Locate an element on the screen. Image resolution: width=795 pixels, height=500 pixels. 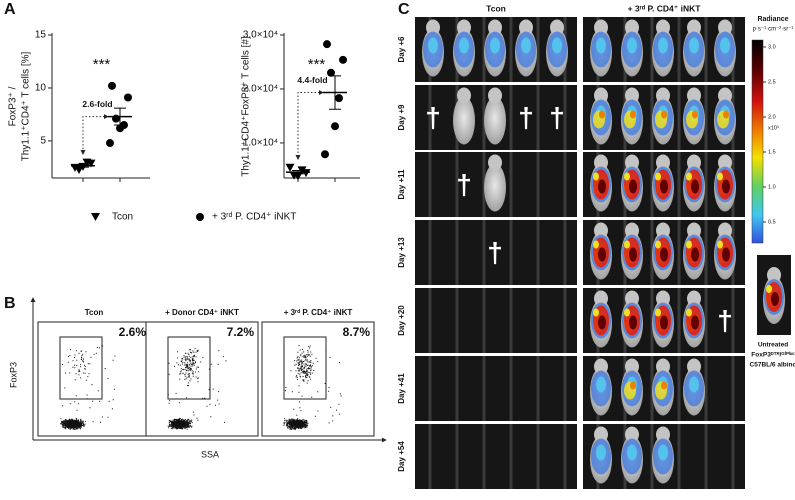
row-label: Day +13 is located at coordinates (401, 252).